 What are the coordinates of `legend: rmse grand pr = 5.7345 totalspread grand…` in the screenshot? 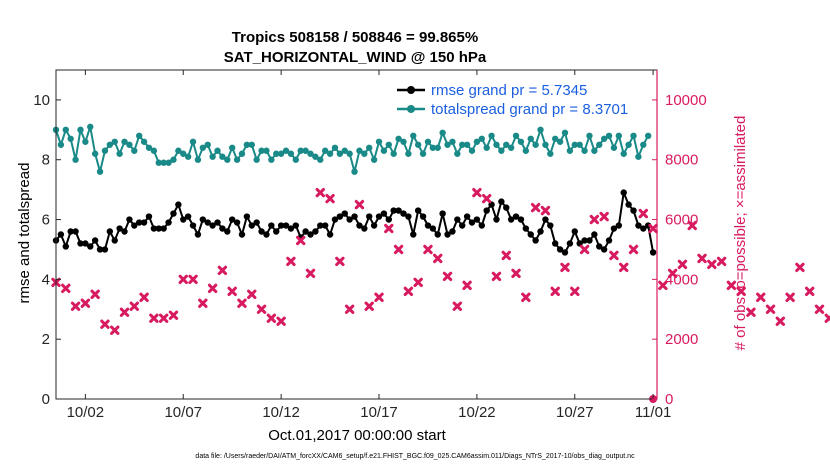 It's located at (512, 100).